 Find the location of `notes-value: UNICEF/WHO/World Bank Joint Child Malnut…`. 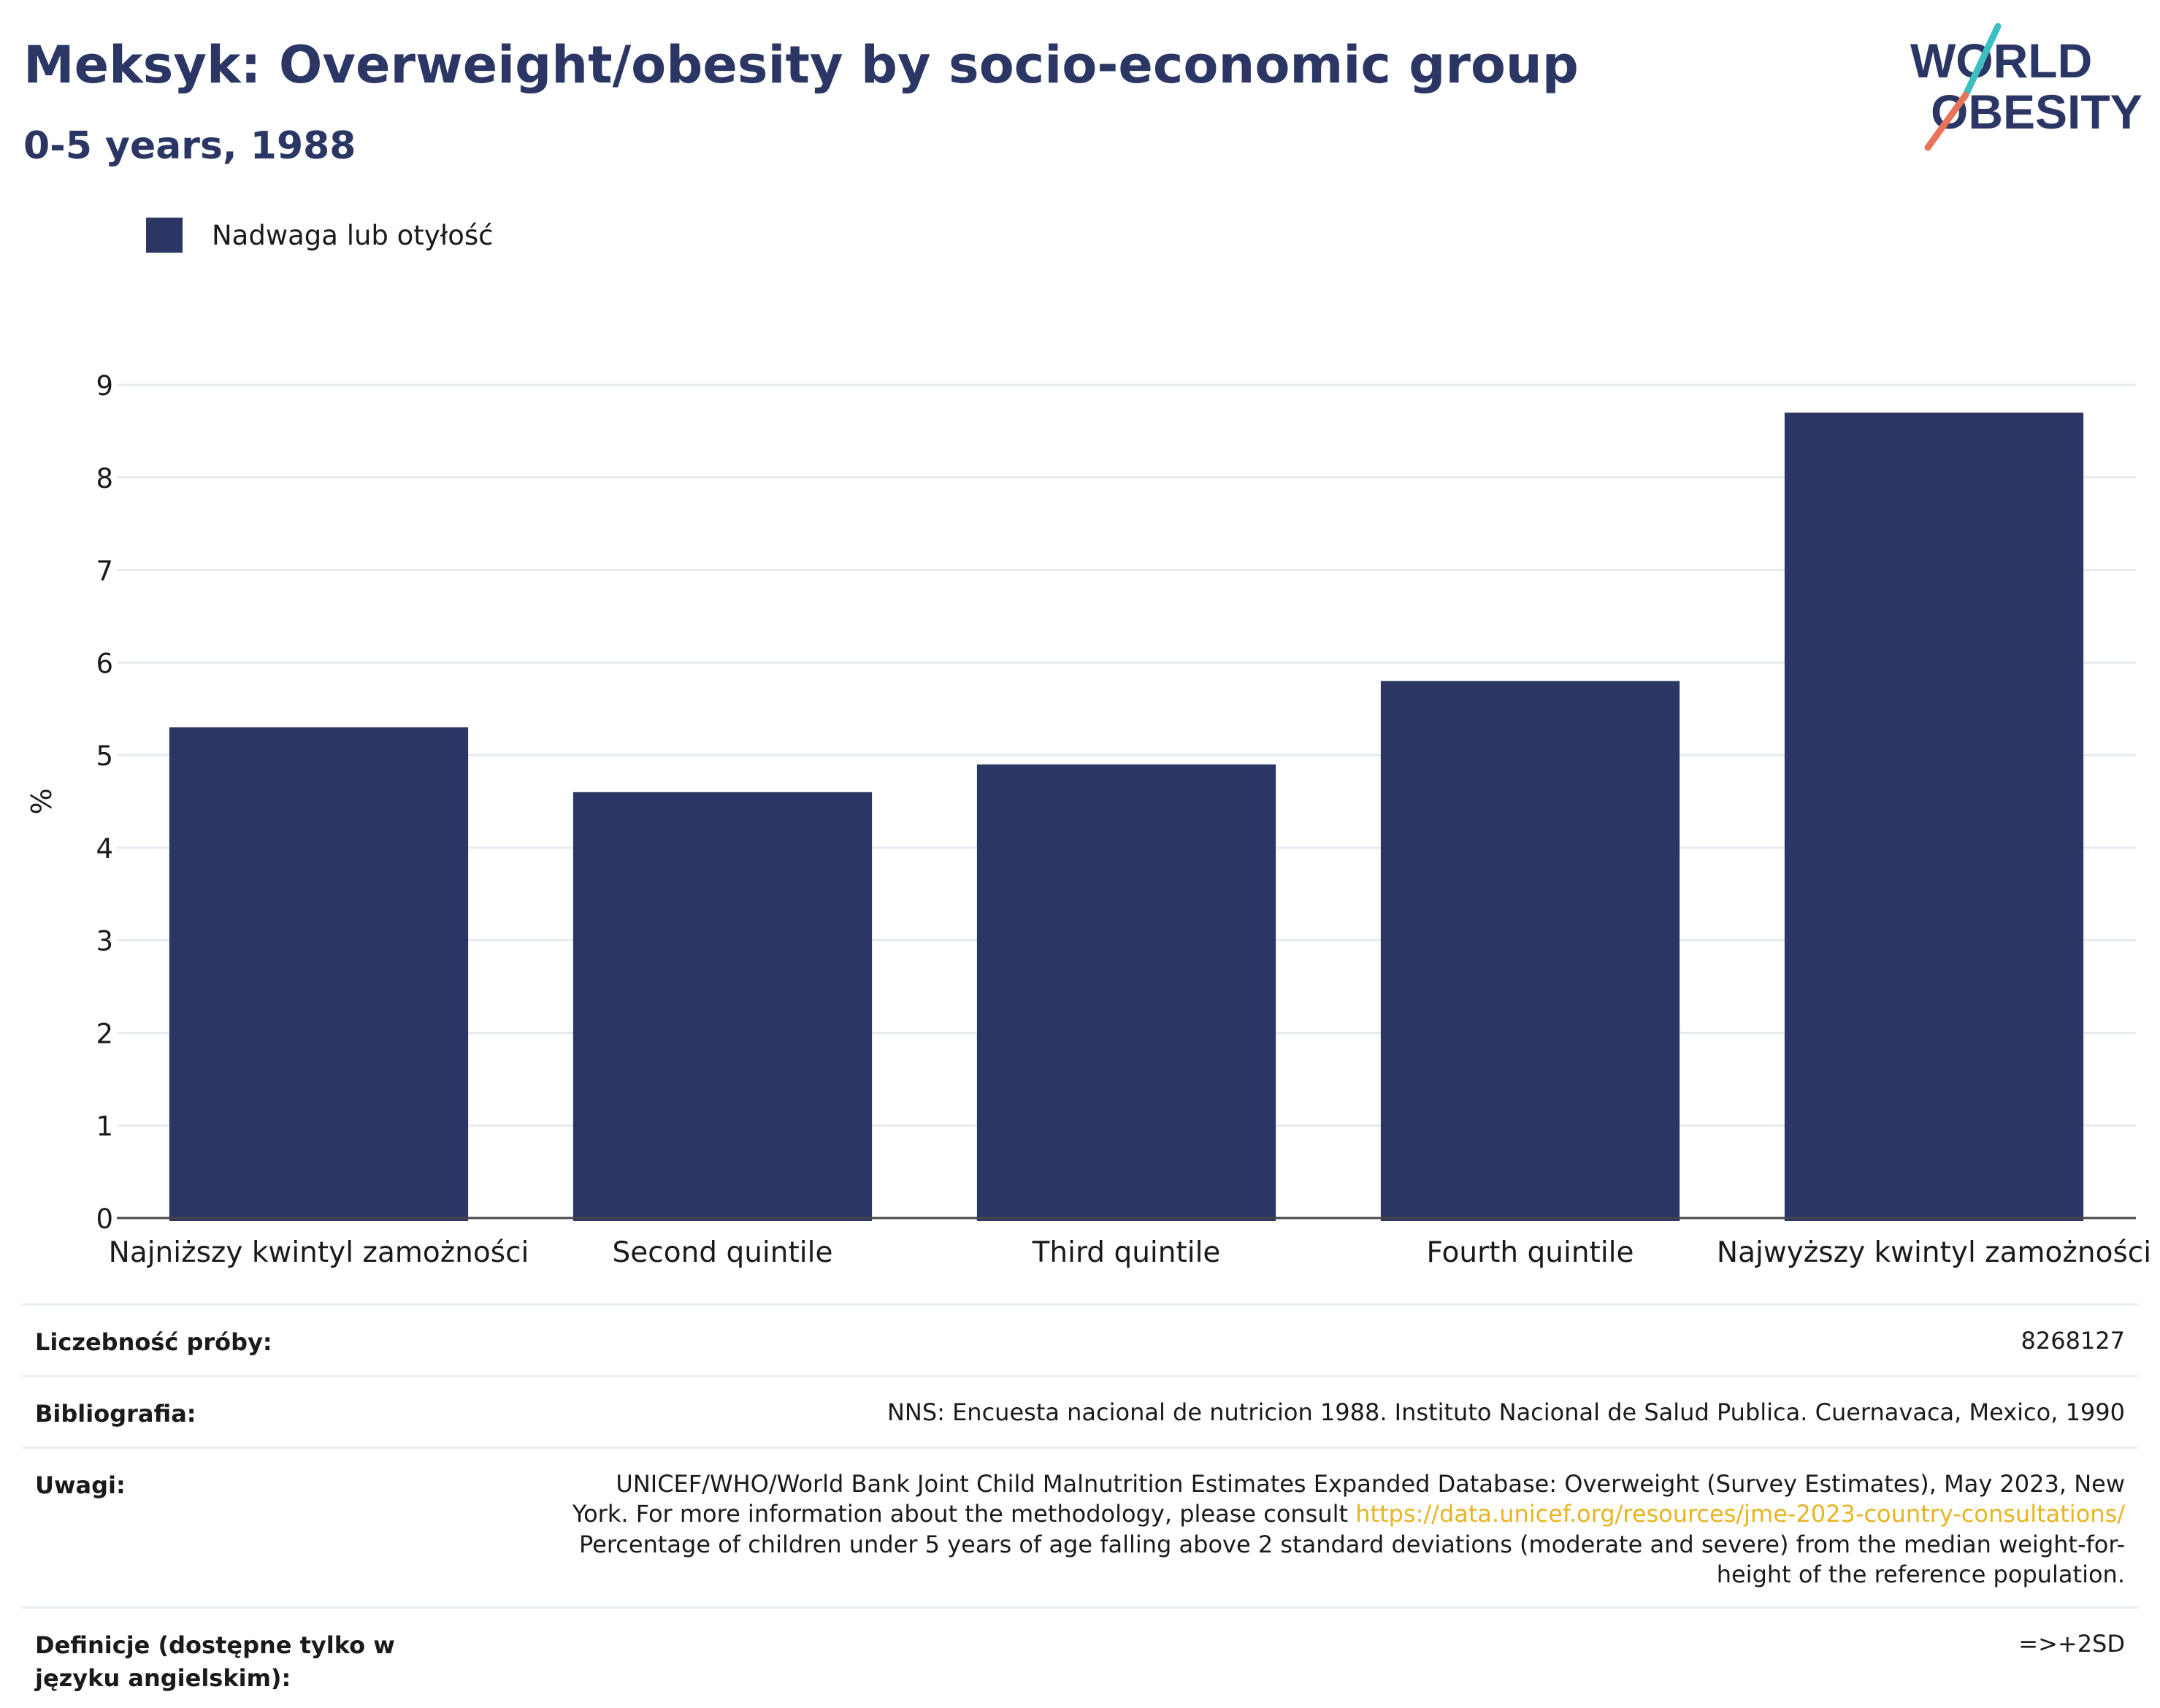

notes-value: UNICEF/WHO/World Bank Joint Child Malnut… is located at coordinates (1336, 1529).